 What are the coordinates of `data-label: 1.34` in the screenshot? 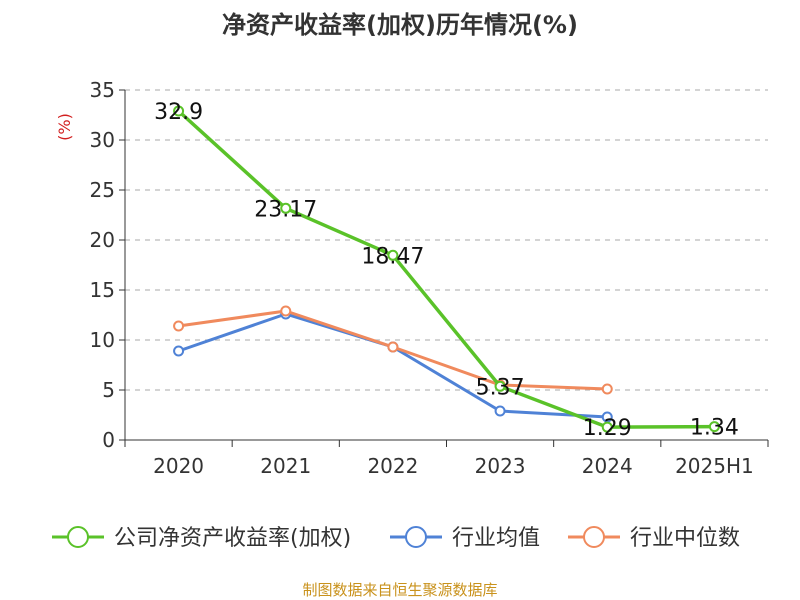 It's located at (714, 428).